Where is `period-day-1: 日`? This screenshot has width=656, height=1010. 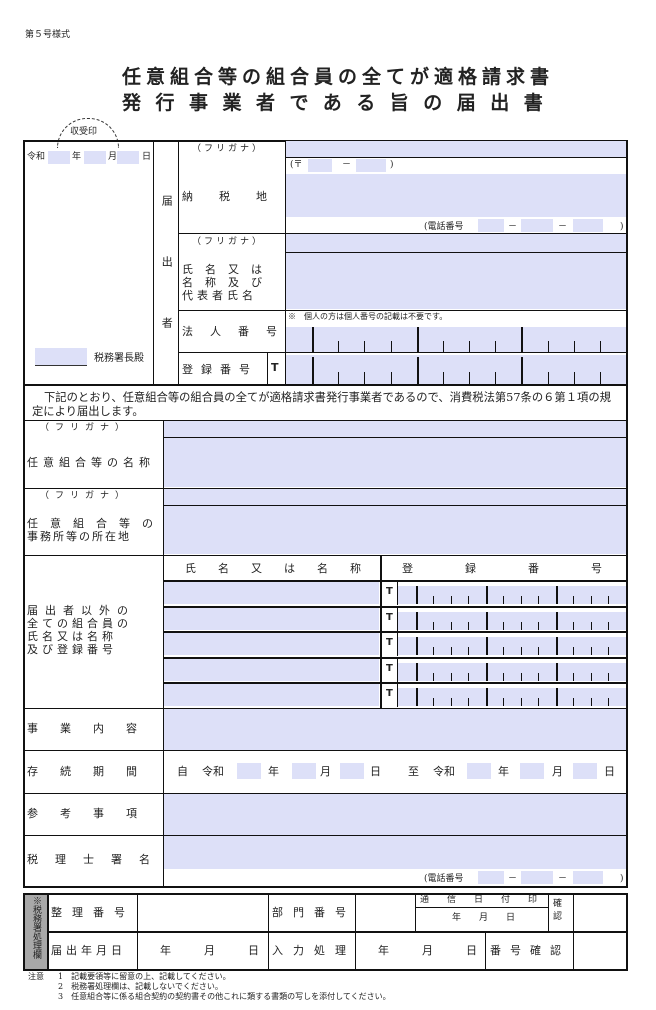 period-day-1: 日 is located at coordinates (375, 771).